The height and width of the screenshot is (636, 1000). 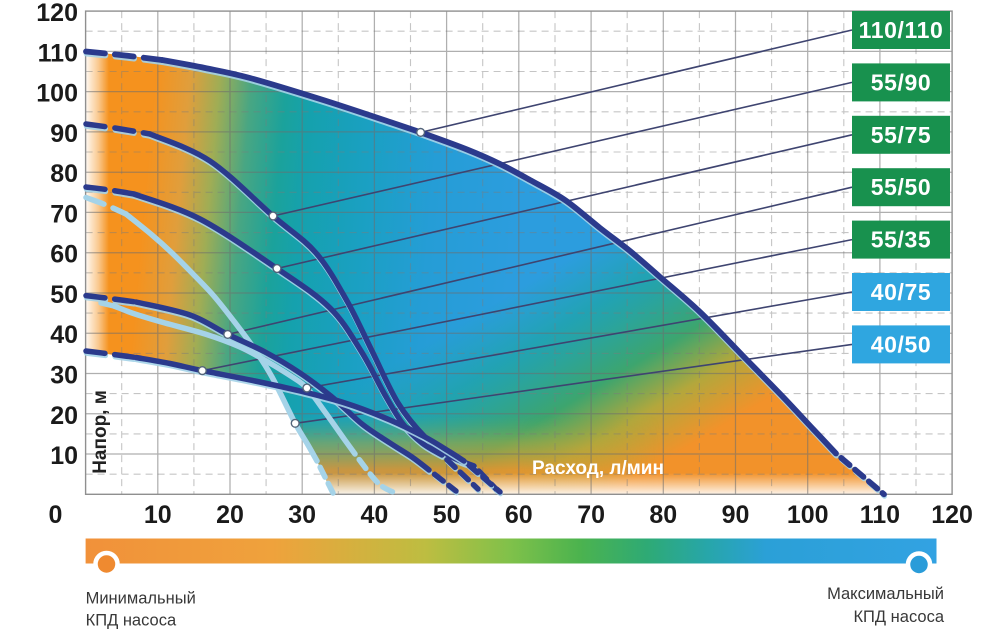 What do you see at coordinates (901, 240) in the screenshot?
I see `svg-text: 55/35` at bounding box center [901, 240].